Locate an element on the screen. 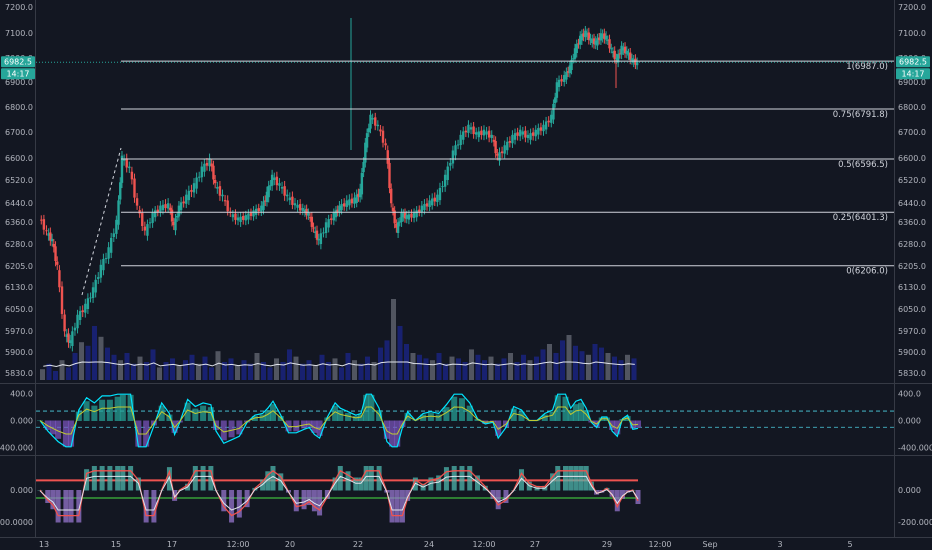  price-tick-label-right: 6900.0 is located at coordinates (912, 82).